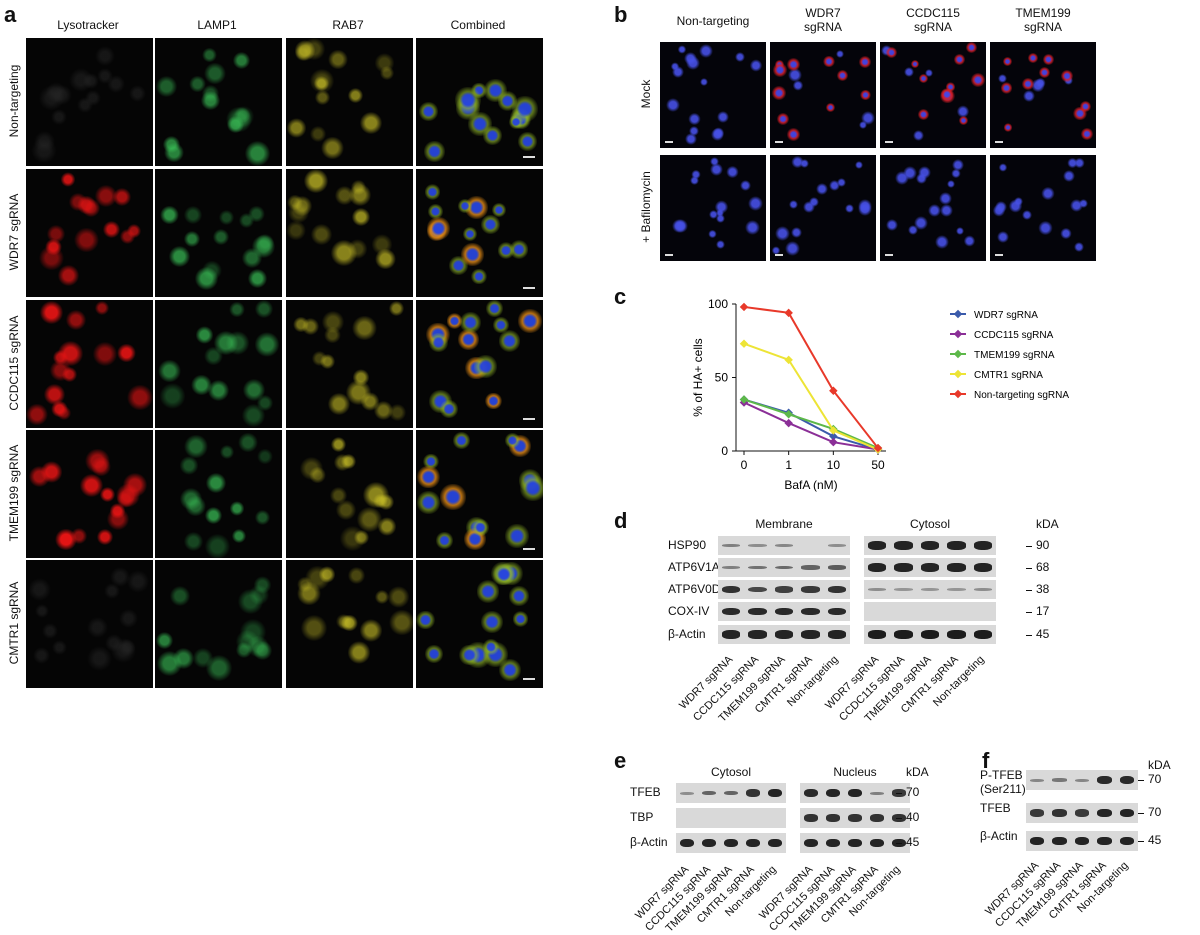  What do you see at coordinates (689, 611) in the screenshot?
I see `protein-label-4: COX-IV` at bounding box center [689, 611].